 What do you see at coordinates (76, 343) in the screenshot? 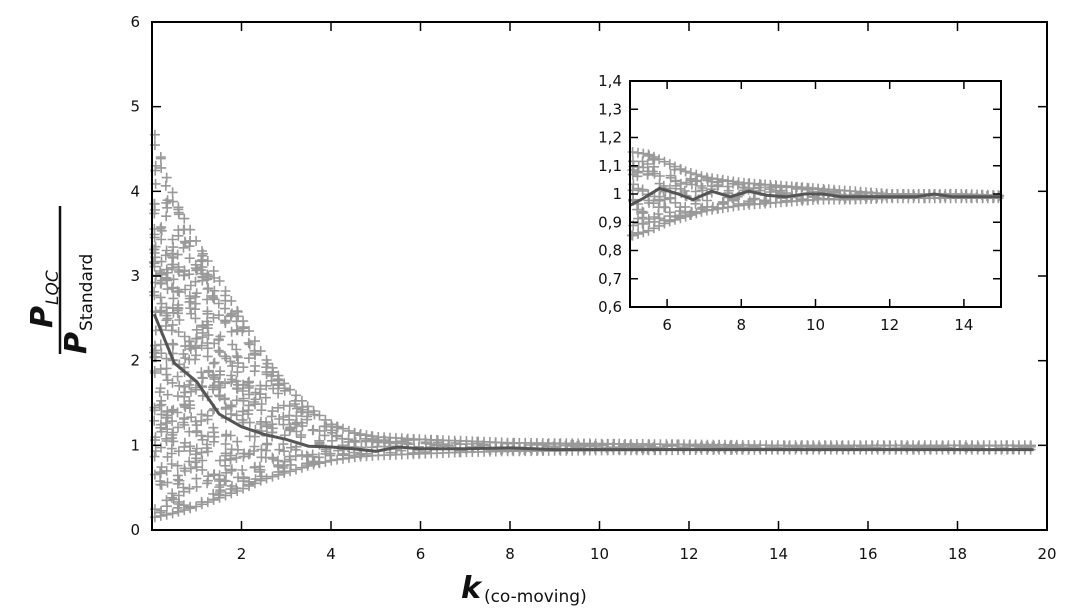
I see `y-axis-label-denominator: P` at bounding box center [76, 343].